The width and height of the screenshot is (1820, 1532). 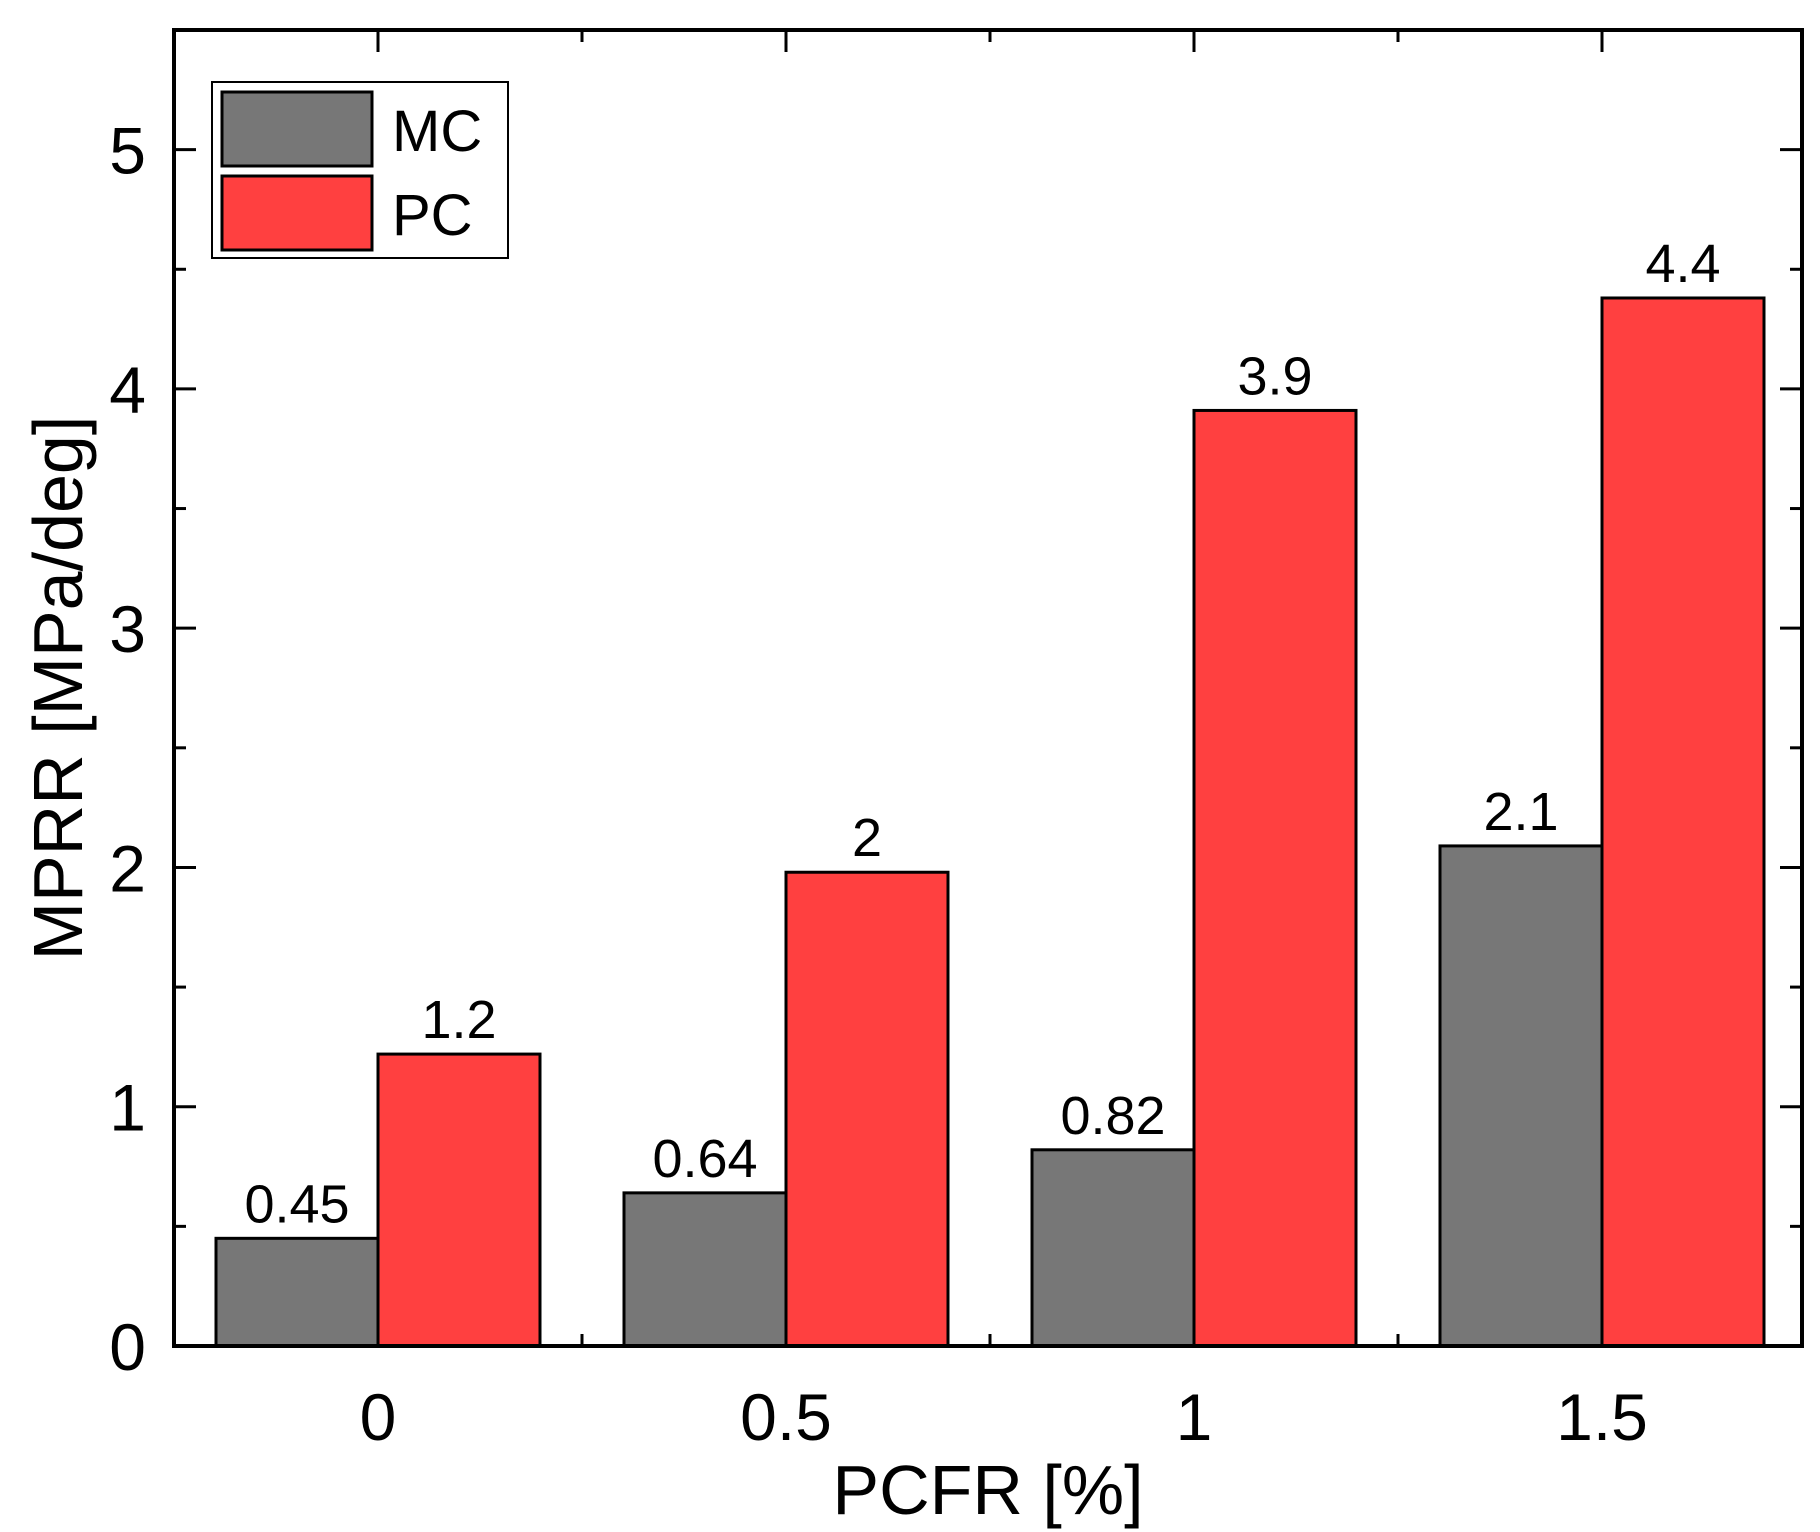 What do you see at coordinates (867, 838) in the screenshot?
I see `data-label-pc-0_5: 2` at bounding box center [867, 838].